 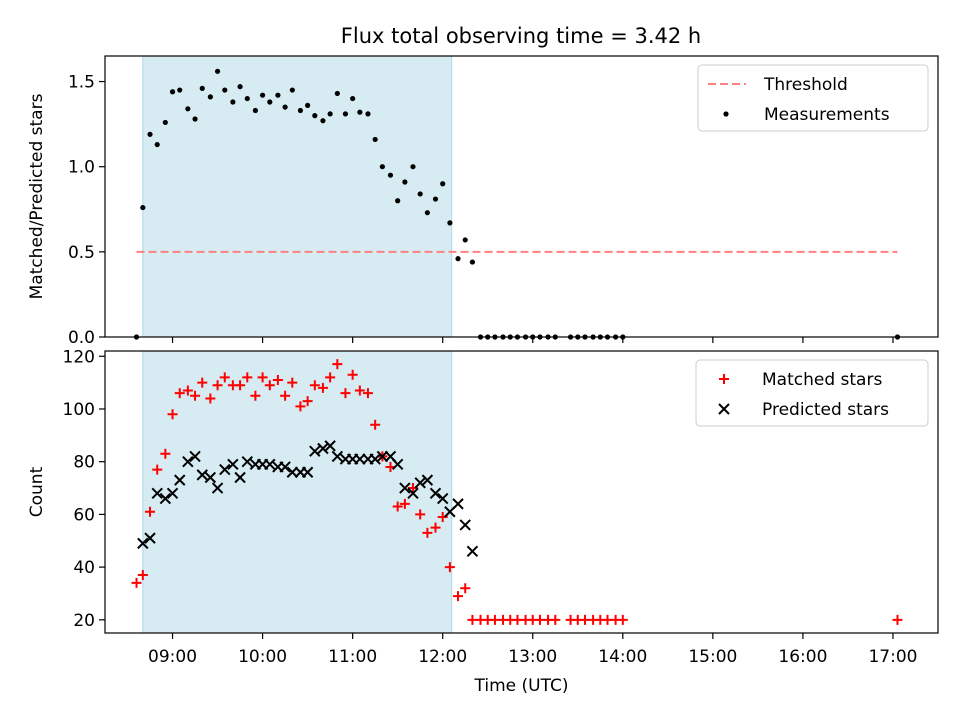 What do you see at coordinates (81, 338) in the screenshot?
I see `y-tick-label: 0.0` at bounding box center [81, 338].